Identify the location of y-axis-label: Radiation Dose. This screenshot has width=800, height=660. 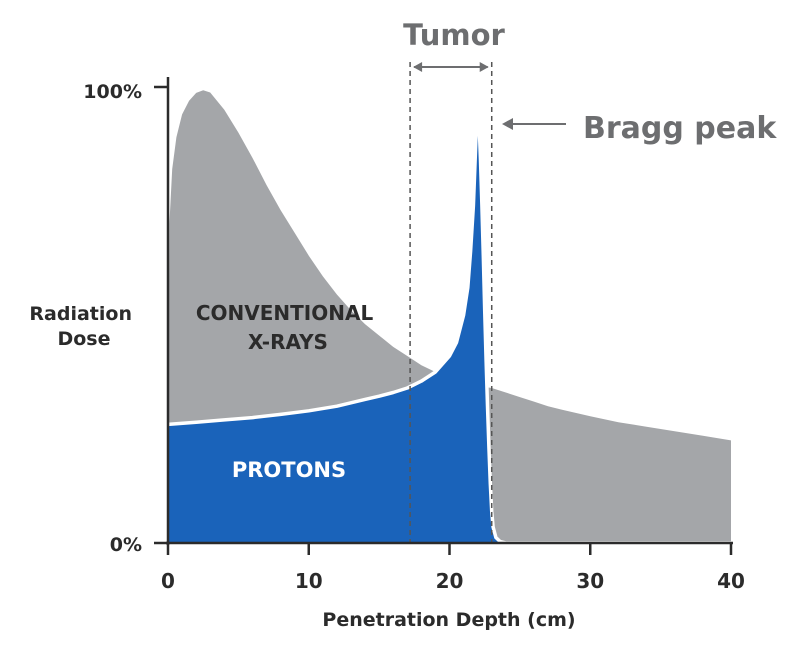
(83, 326).